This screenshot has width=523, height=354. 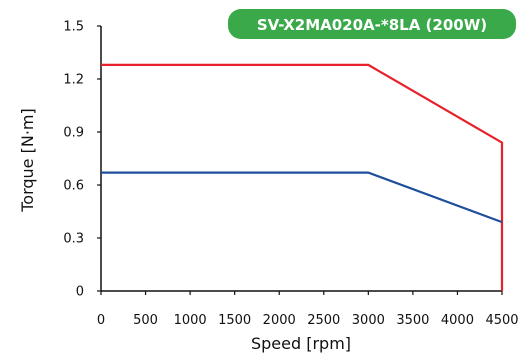 I want to click on y-tick-label: 0, so click(x=80, y=292).